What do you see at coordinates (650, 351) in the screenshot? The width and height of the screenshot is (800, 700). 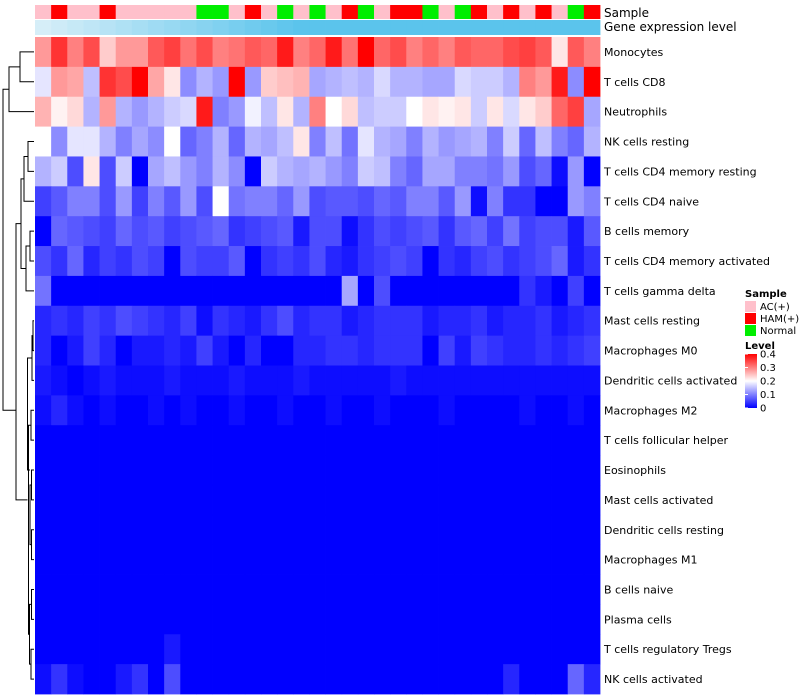 I see `row-label: Macrophages M0` at bounding box center [650, 351].